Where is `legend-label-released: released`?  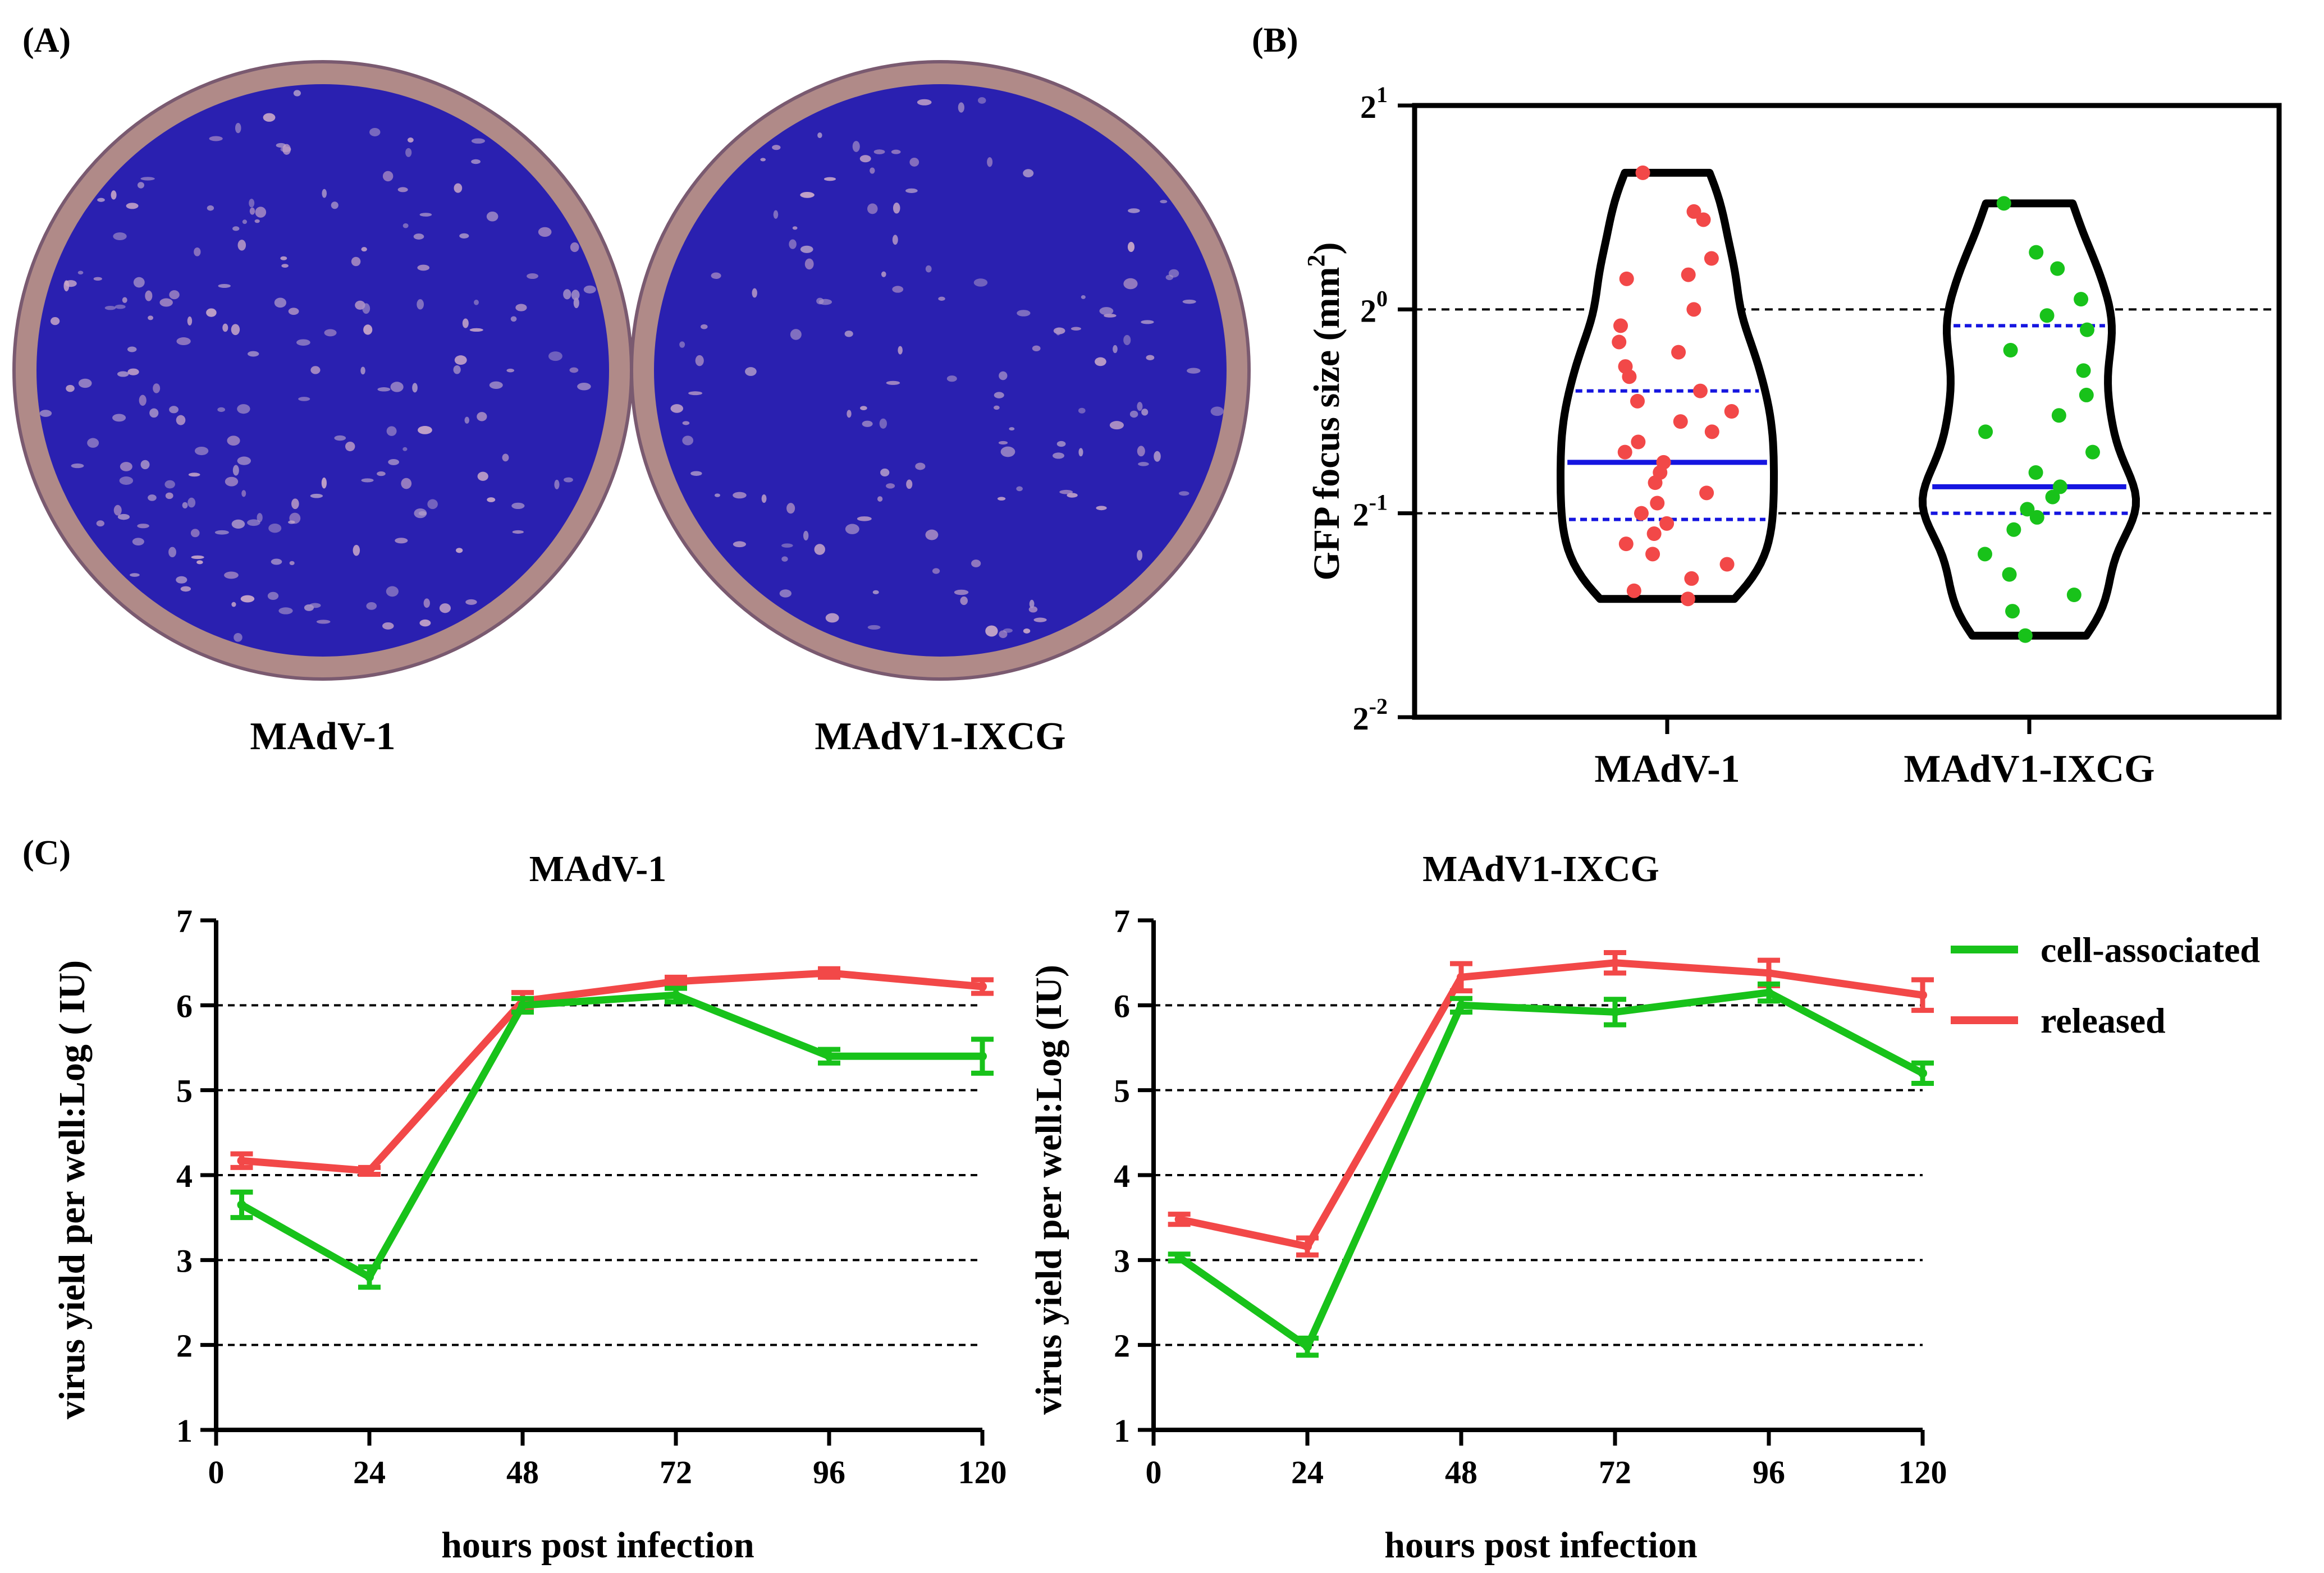
legend-label-released: released is located at coordinates (2104, 1020).